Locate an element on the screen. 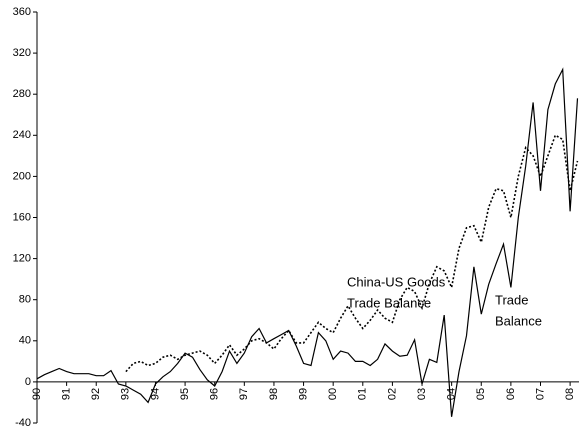 The image size is (581, 430). x-tick-label: 92 is located at coordinates (96, 394).